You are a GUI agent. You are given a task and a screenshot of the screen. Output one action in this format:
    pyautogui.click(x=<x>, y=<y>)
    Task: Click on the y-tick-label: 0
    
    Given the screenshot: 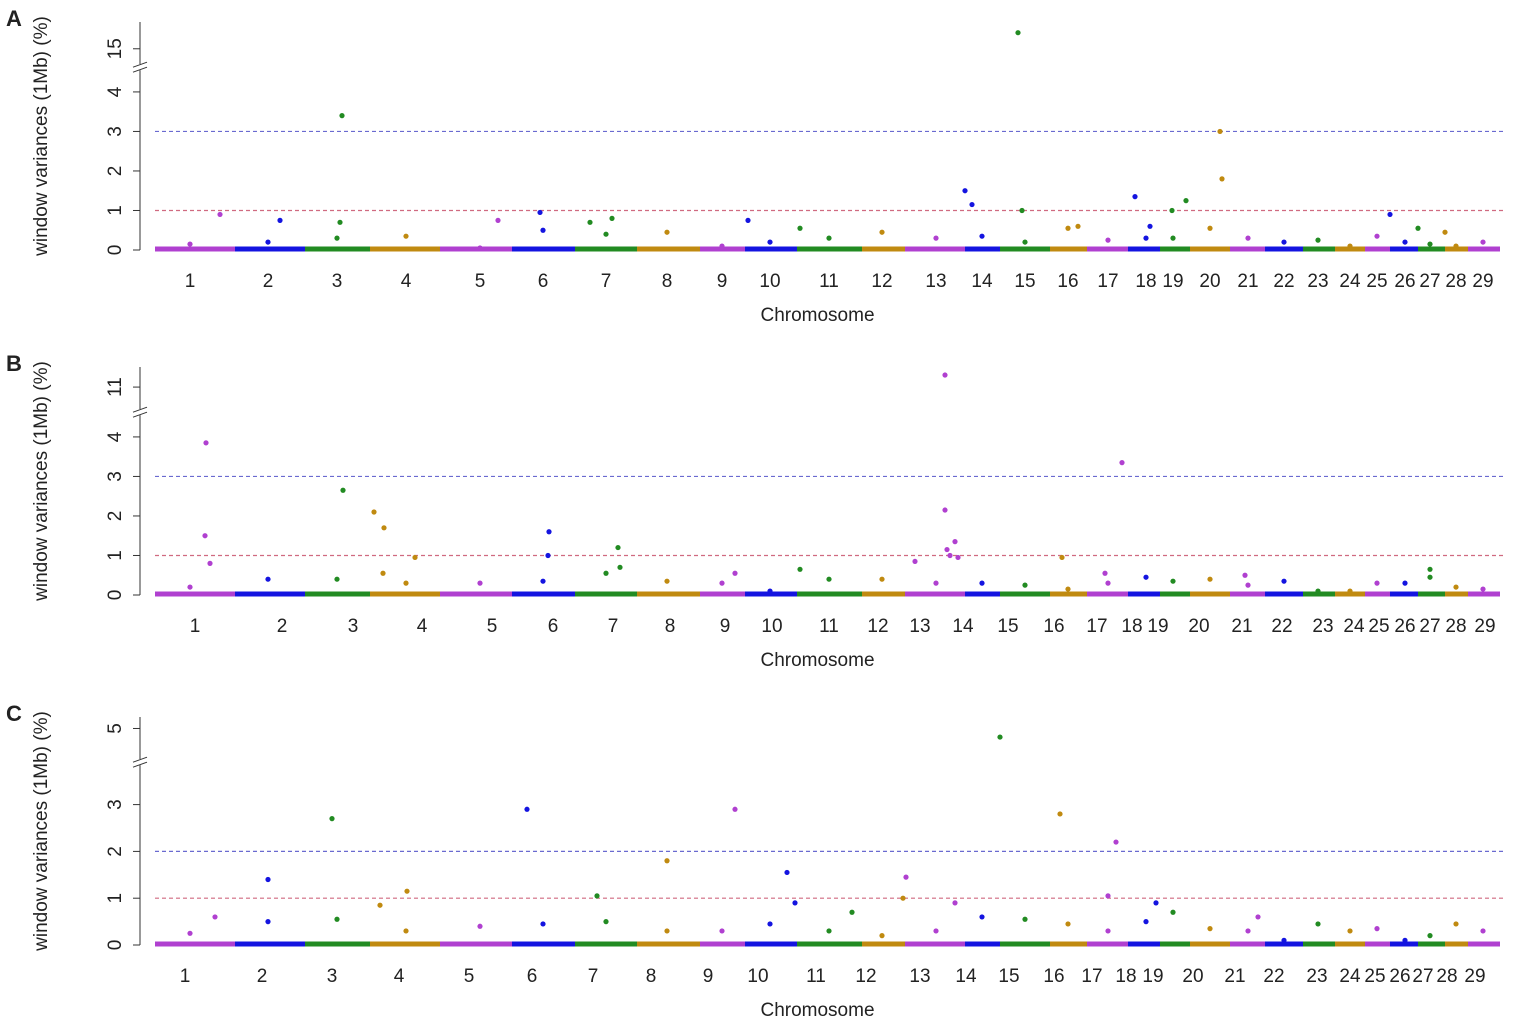 What is the action you would take?
    pyautogui.click(x=115, y=595)
    